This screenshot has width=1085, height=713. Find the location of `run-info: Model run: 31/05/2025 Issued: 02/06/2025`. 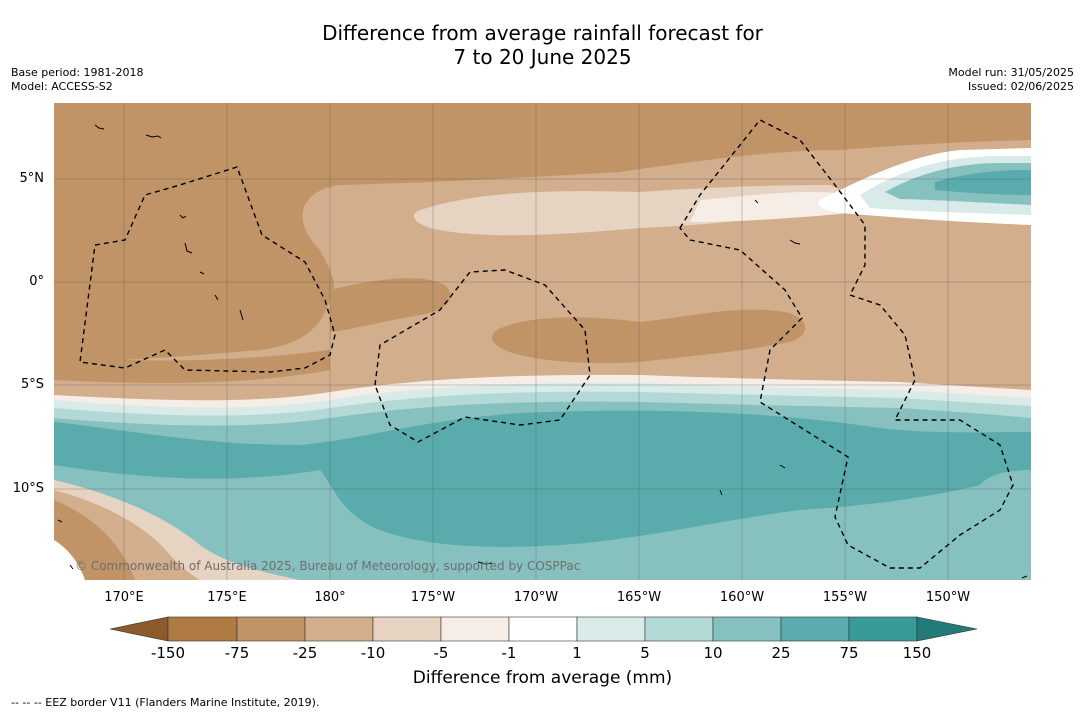

run-info: Model run: 31/05/2025 Issued: 02/06/2025 is located at coordinates (1011, 80).